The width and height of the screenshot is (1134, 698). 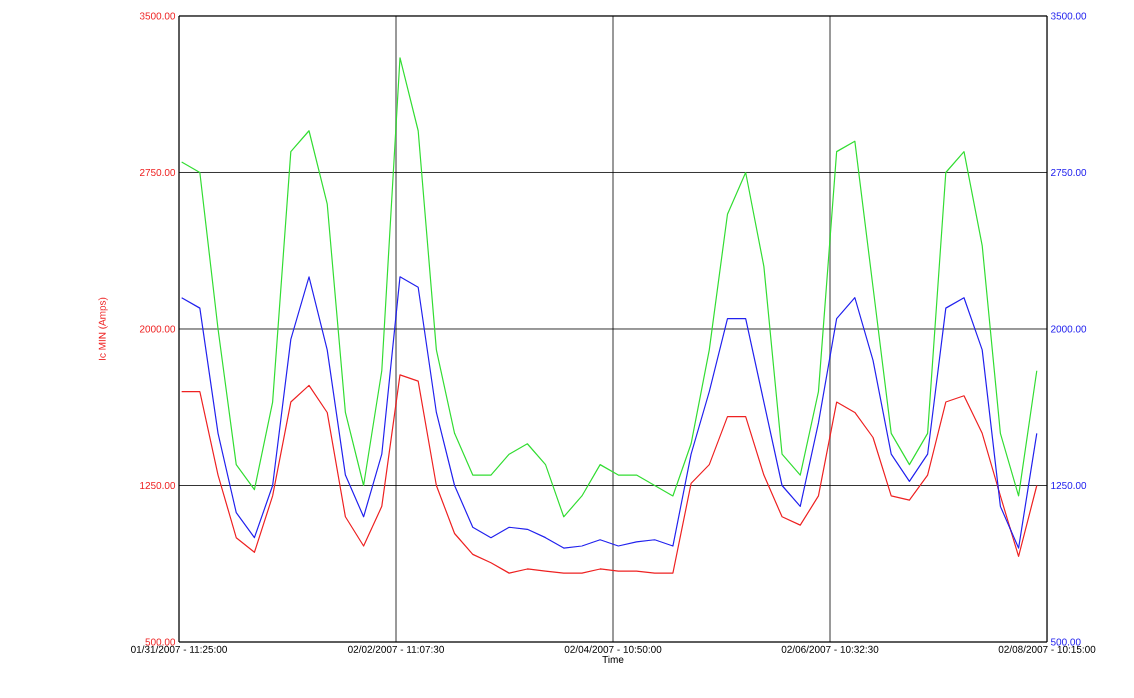 What do you see at coordinates (1069, 172) in the screenshot?
I see `y2-tick-label: 2750.00` at bounding box center [1069, 172].